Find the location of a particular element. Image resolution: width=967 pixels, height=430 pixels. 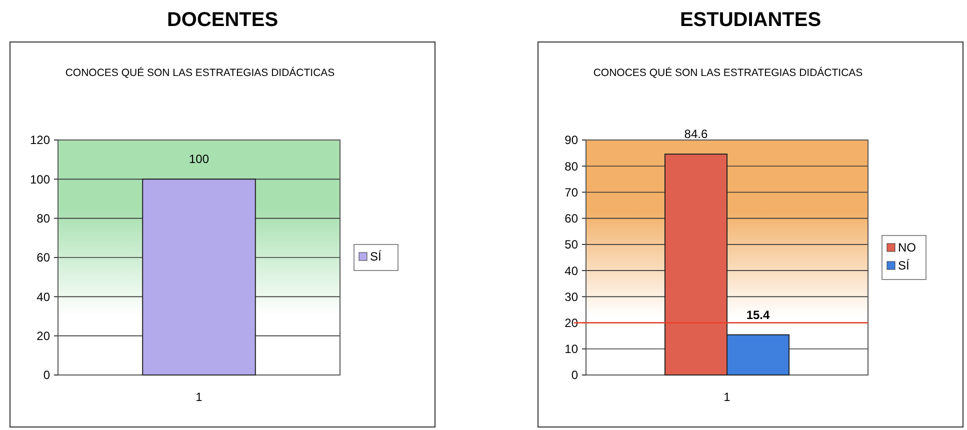

y-tick-label: 30 is located at coordinates (571, 297).